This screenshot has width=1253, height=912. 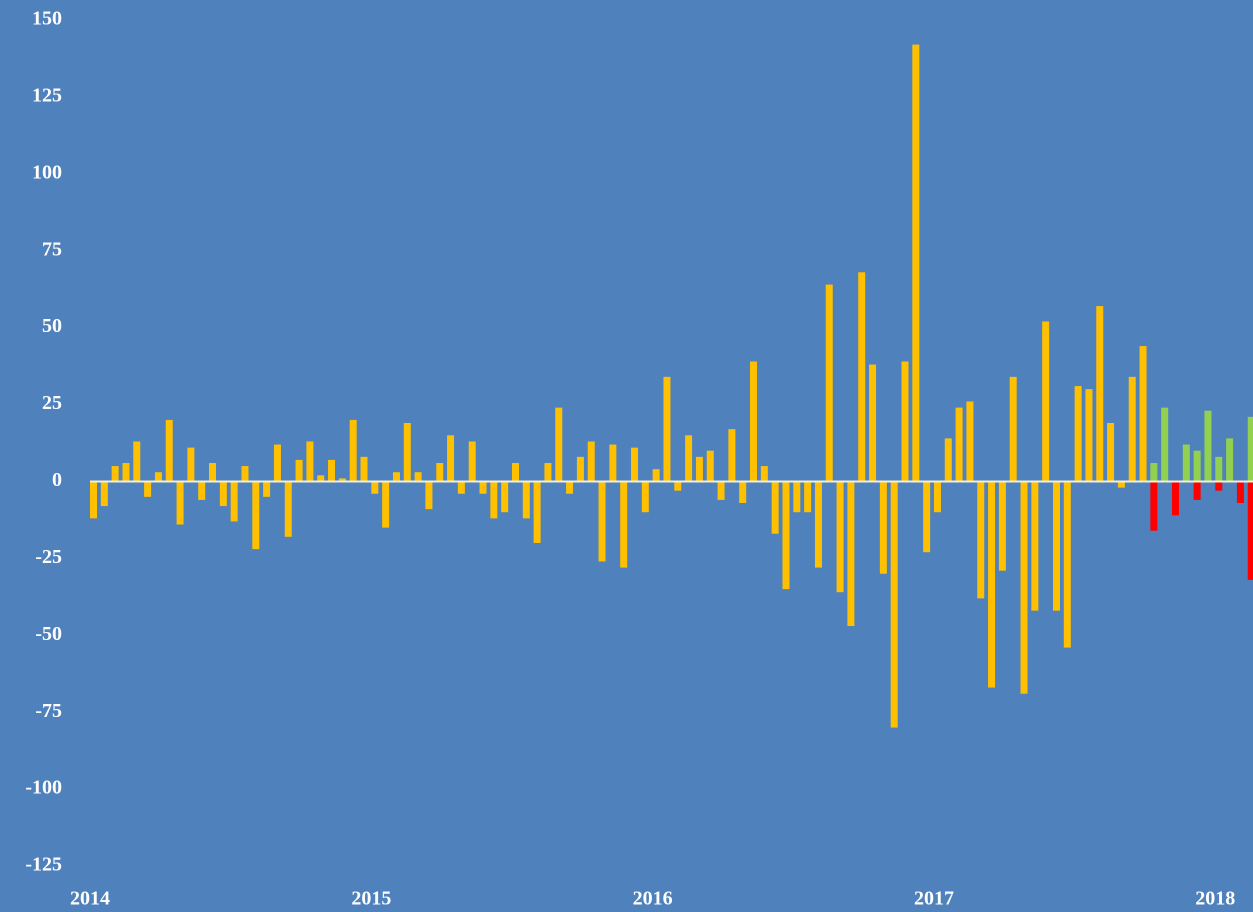 What do you see at coordinates (48, 711) in the screenshot?
I see `y-tick-label: -75` at bounding box center [48, 711].